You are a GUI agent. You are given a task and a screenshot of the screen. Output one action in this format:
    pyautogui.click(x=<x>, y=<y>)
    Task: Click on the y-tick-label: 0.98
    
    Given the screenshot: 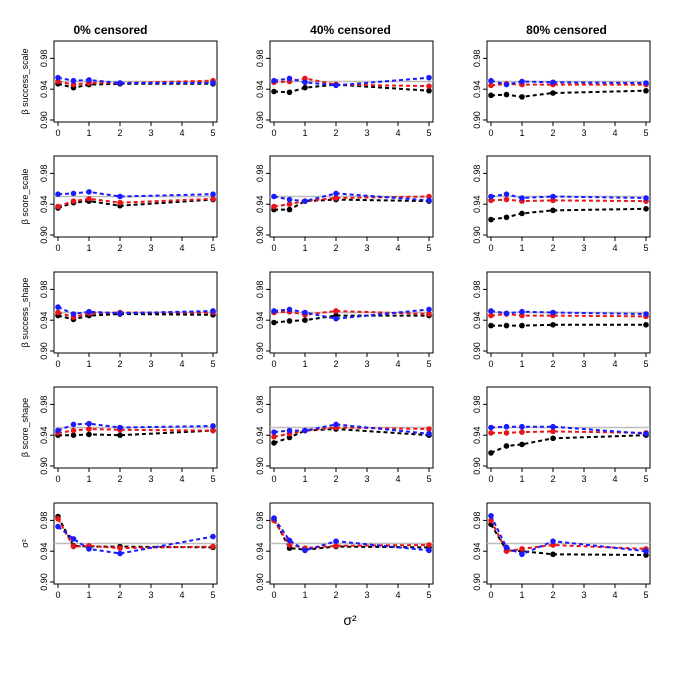 What is the action you would take?
    pyautogui.click(x=44, y=405)
    